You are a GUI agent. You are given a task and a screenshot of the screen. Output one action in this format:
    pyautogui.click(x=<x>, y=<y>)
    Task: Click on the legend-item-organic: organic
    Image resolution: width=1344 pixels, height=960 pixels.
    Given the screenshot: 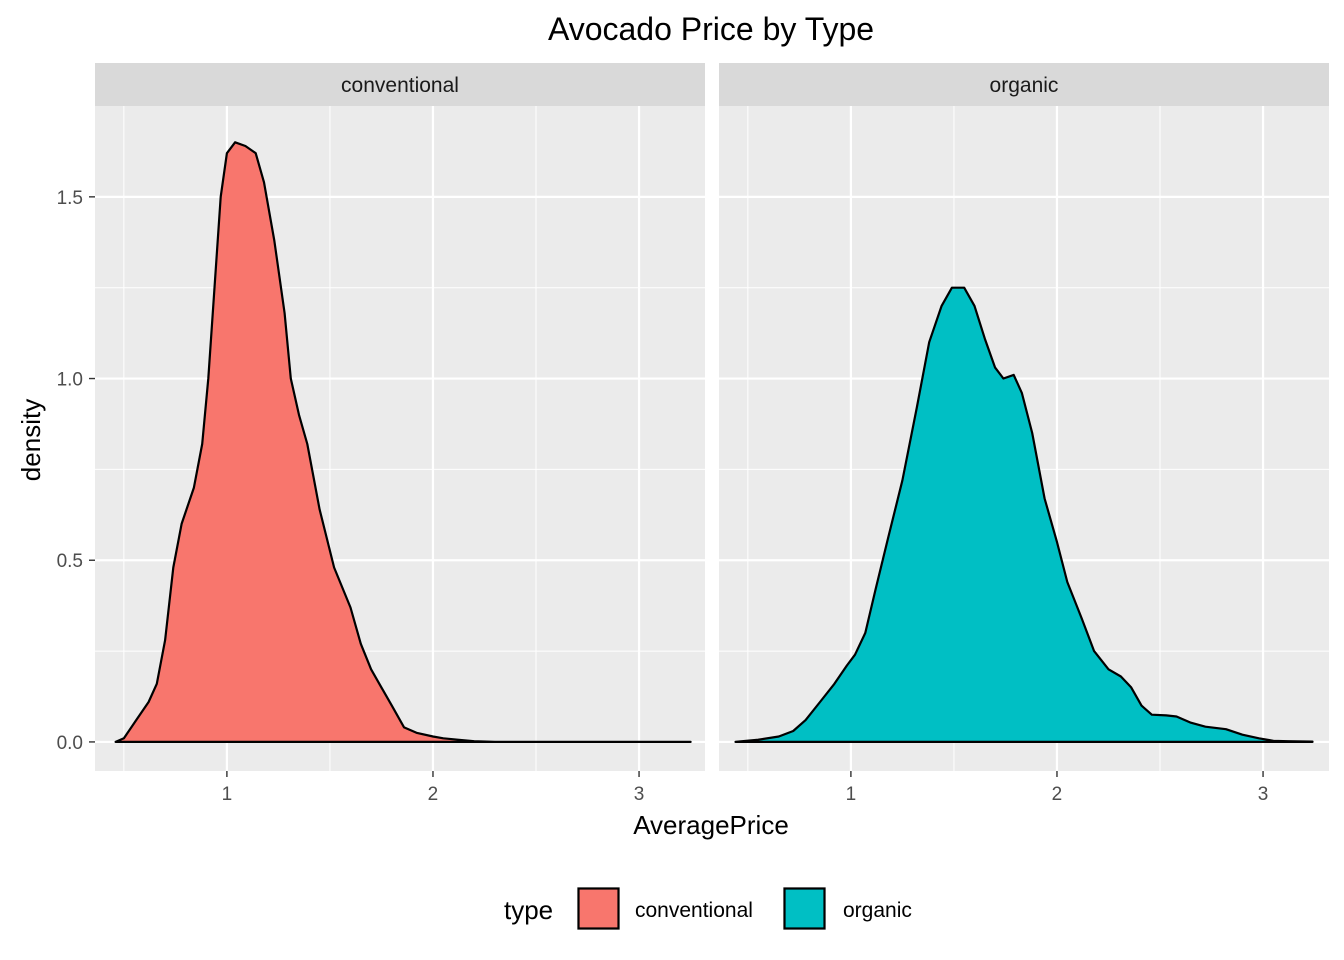 What is the action you would take?
    pyautogui.click(x=847, y=908)
    